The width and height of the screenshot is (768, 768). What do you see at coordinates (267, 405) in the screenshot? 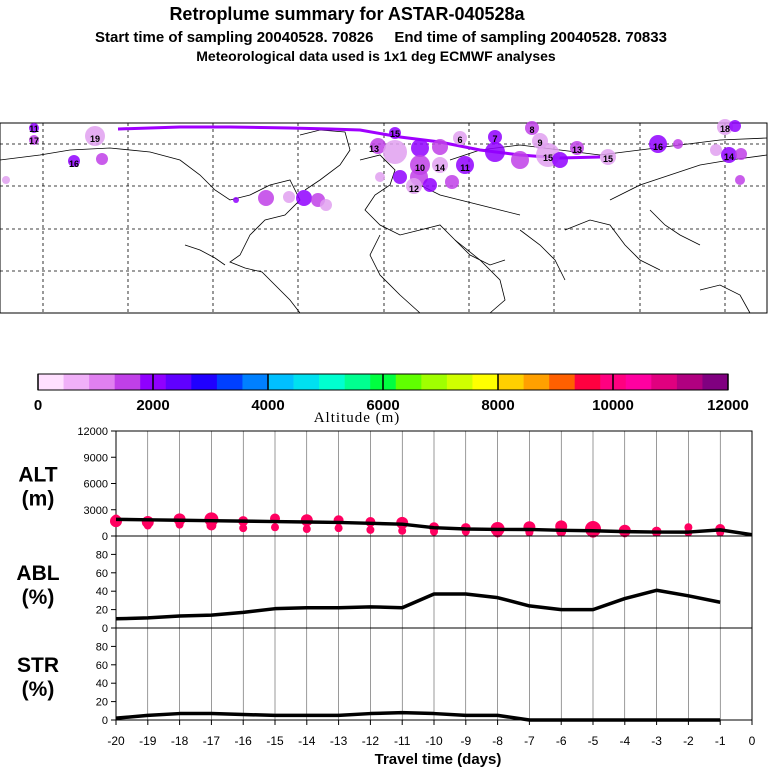
I see `colorbar-tick-label: 4000` at bounding box center [267, 405].